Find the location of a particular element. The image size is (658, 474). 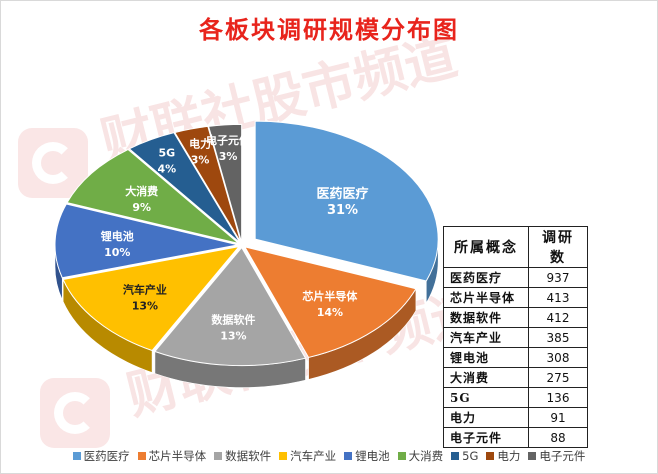

table-cell-count: 308 is located at coordinates (558, 357).